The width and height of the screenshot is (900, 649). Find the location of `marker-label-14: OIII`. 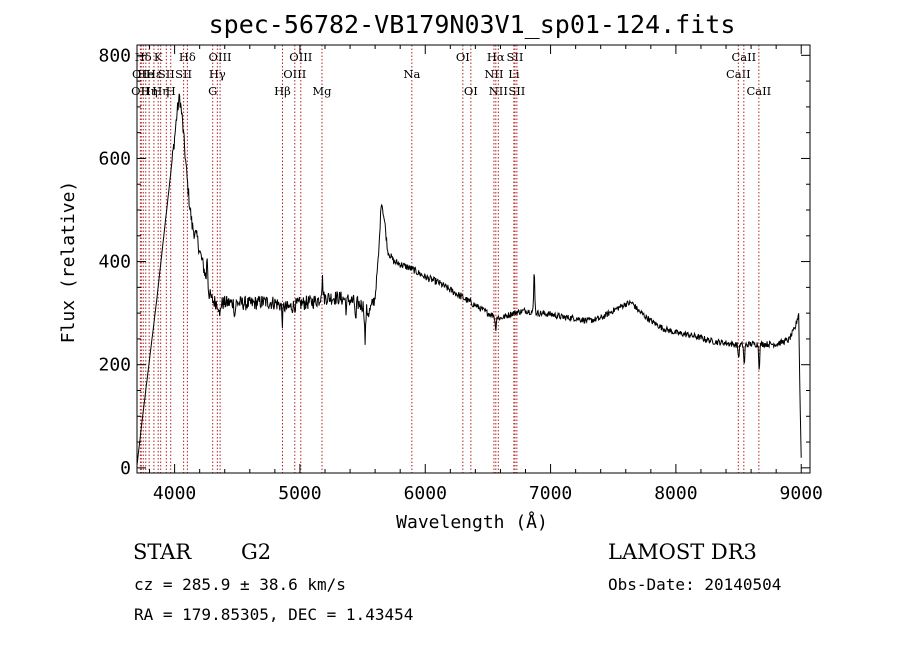

marker-label-14: OIII is located at coordinates (220, 57).